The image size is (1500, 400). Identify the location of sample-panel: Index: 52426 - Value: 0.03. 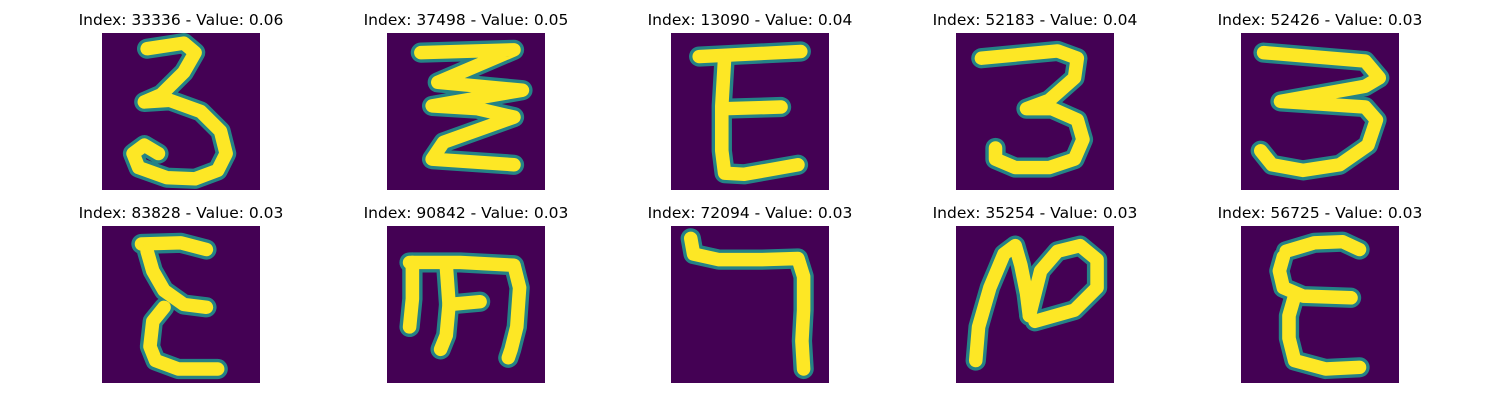
(1320, 102).